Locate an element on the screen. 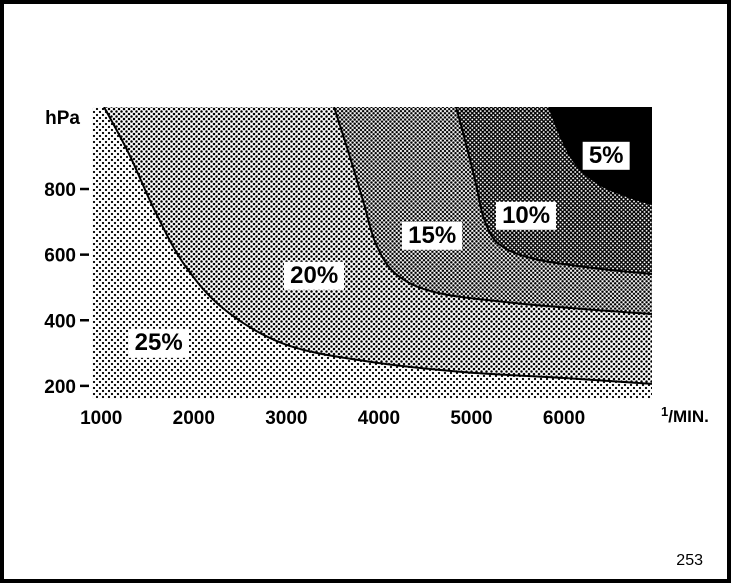 The image size is (731, 583). y-tick-label: 600 is located at coordinates (60, 256).